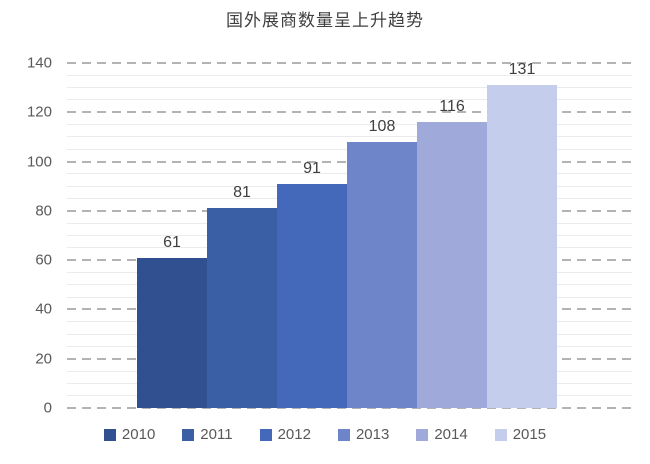 Image resolution: width=650 pixels, height=464 pixels. I want to click on legend-label: 2010, so click(138, 434).